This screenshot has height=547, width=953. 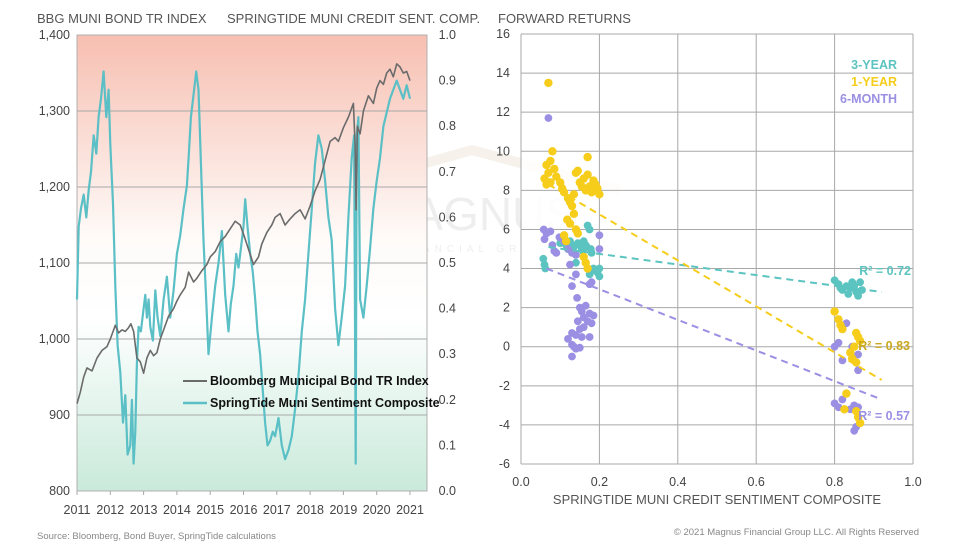 What do you see at coordinates (564, 18) in the screenshot?
I see `right-chart-title: FORWARD RETURNS` at bounding box center [564, 18].